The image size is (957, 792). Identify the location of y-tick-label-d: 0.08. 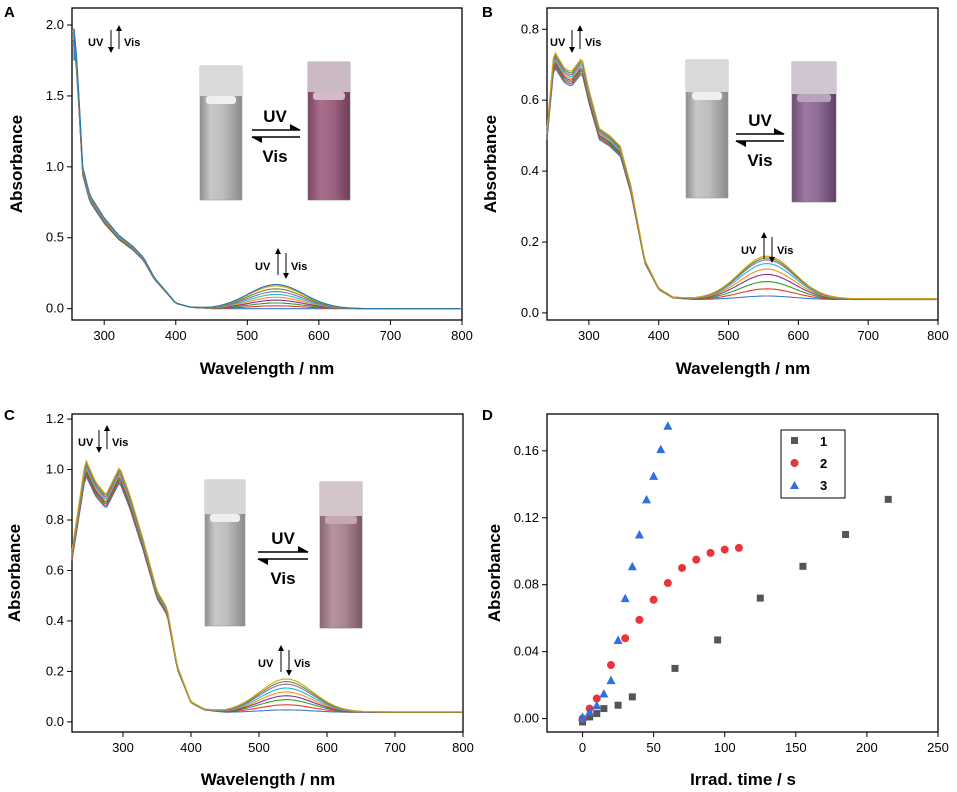
(526, 584).